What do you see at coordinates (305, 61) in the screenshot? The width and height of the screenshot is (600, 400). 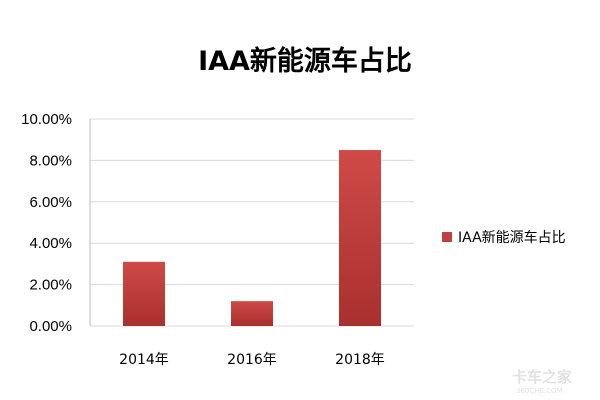 I see `chart-title: IAA新能源车占比` at bounding box center [305, 61].